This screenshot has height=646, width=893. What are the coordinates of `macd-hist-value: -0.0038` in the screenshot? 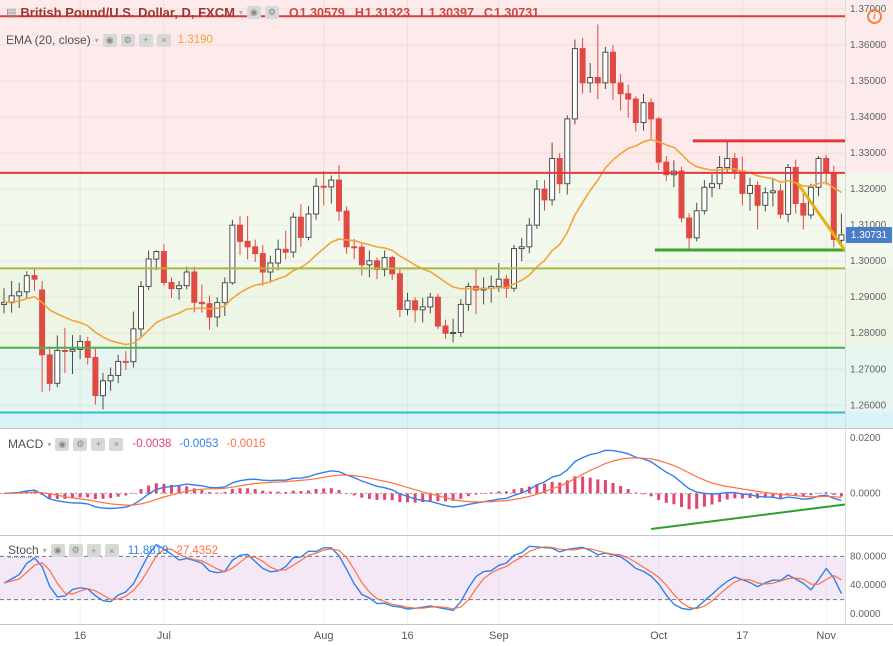 It's located at (152, 444).